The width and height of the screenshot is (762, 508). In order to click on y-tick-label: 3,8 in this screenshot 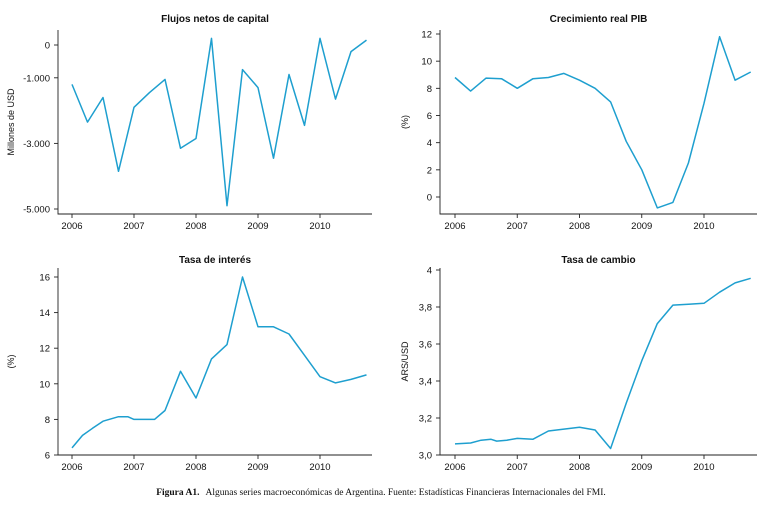, I will do `click(425, 308)`.